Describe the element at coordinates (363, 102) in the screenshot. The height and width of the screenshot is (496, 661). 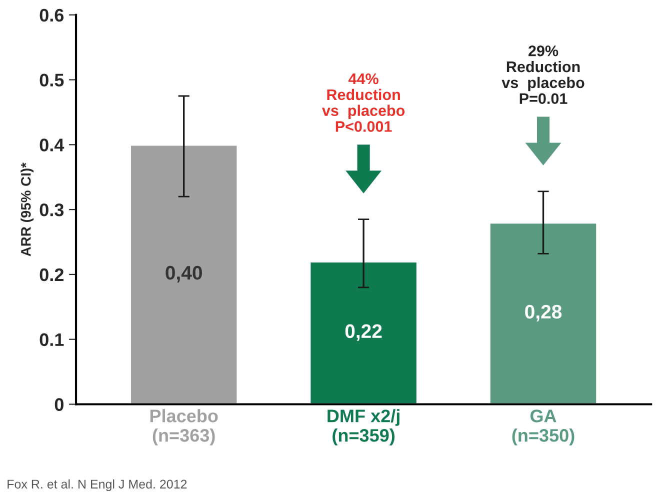
I see `annotation: 44% Reduction vs placebo P<0.001` at that location.